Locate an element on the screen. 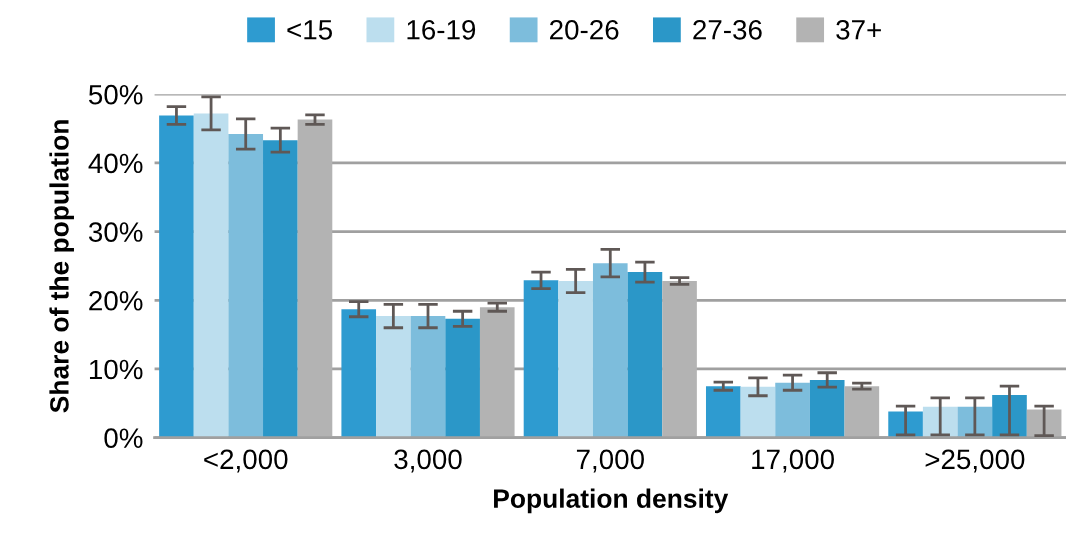  x-axis-title: Population density is located at coordinates (611, 501).